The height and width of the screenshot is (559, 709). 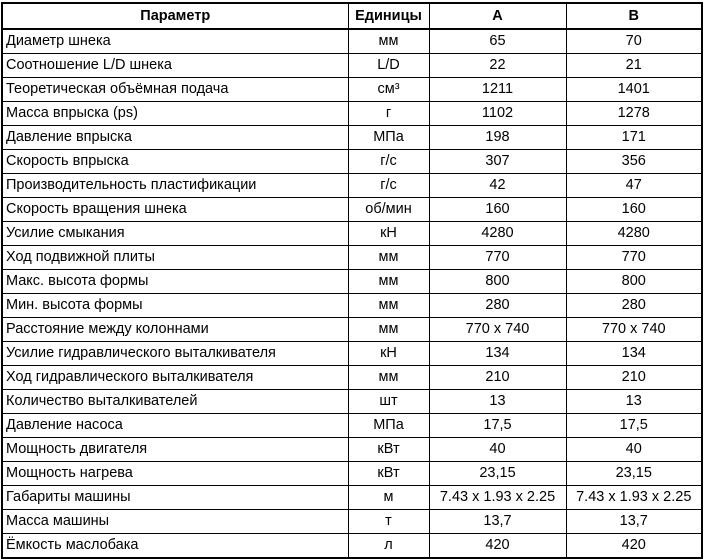 I want to click on header-units: Единицы, so click(x=388, y=16).